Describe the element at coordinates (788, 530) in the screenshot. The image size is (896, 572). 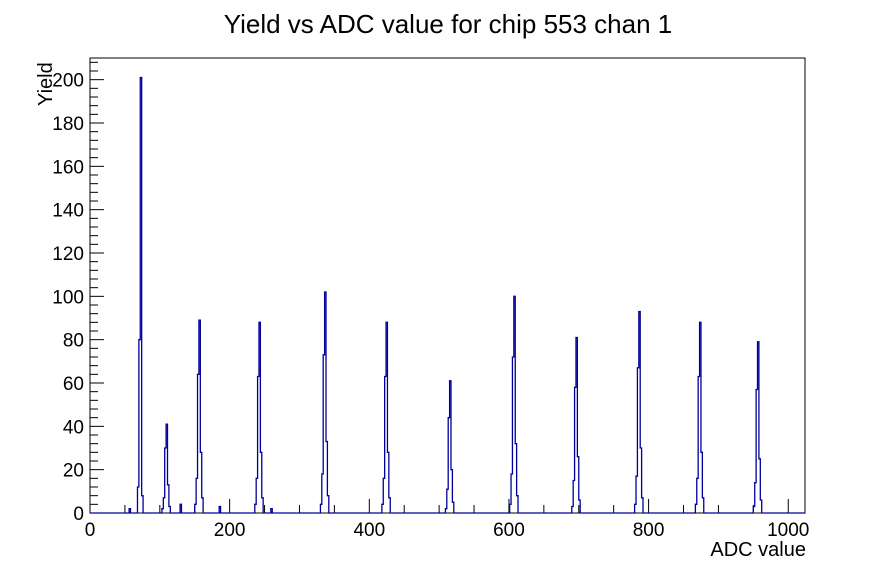
I see `x-tick-label: 1000` at that location.